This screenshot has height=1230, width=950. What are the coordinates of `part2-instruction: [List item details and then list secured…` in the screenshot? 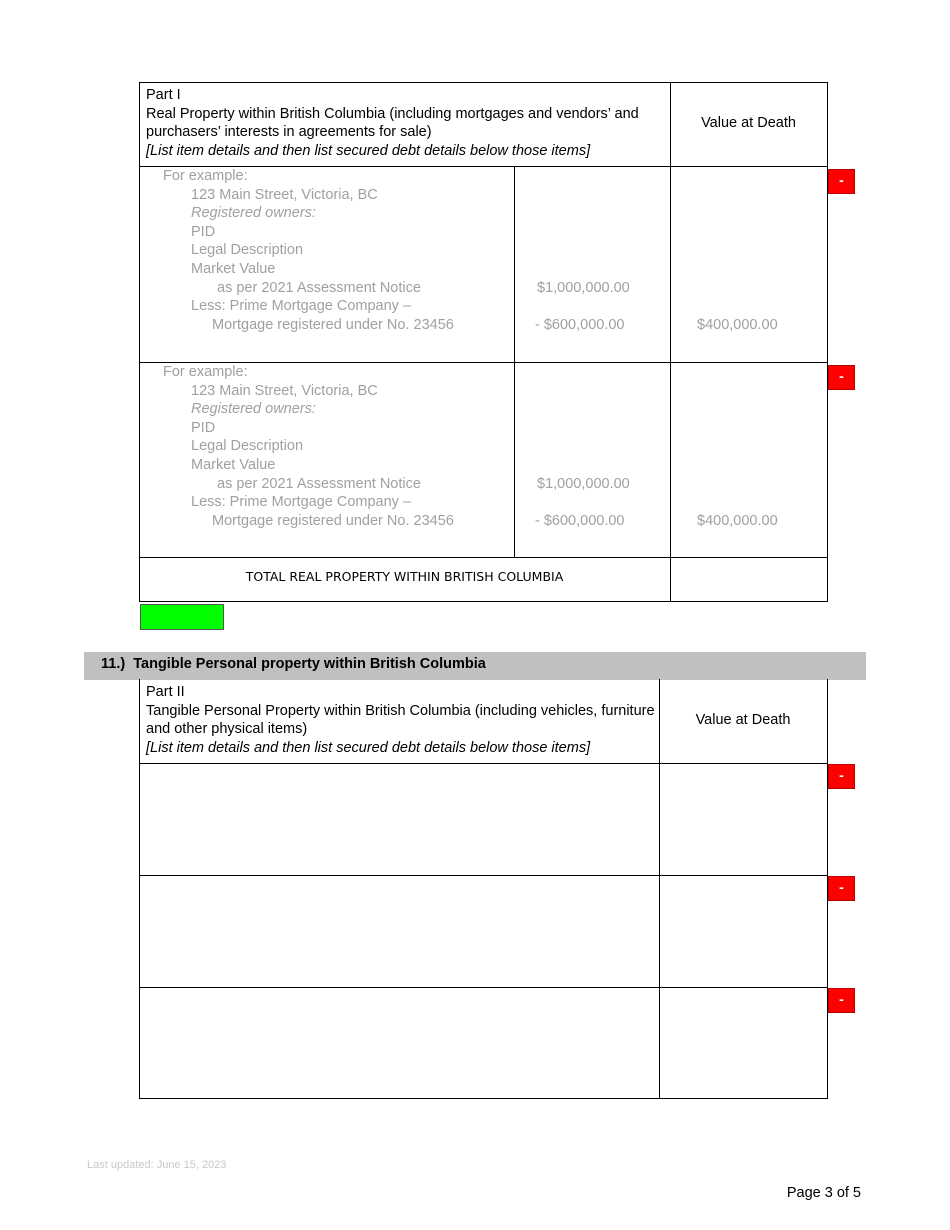 It's located at (368, 747).